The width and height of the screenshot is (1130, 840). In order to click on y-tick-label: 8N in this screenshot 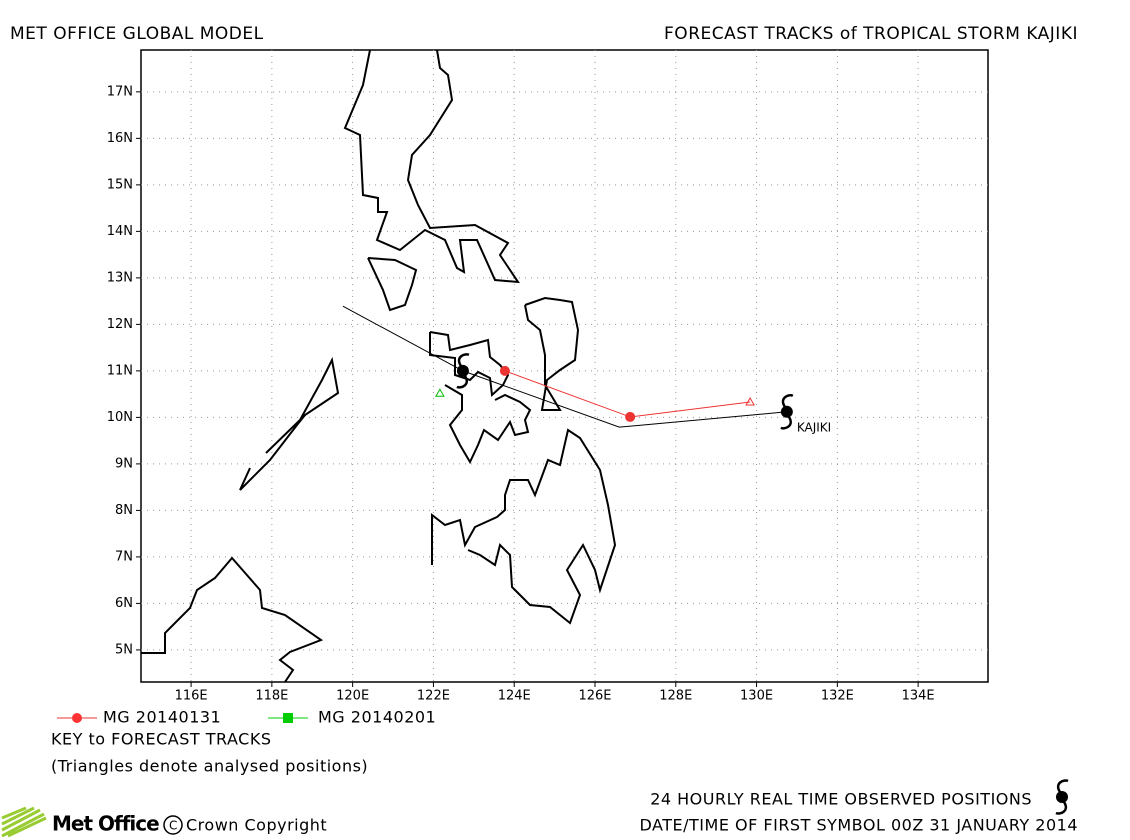, I will do `click(124, 510)`.